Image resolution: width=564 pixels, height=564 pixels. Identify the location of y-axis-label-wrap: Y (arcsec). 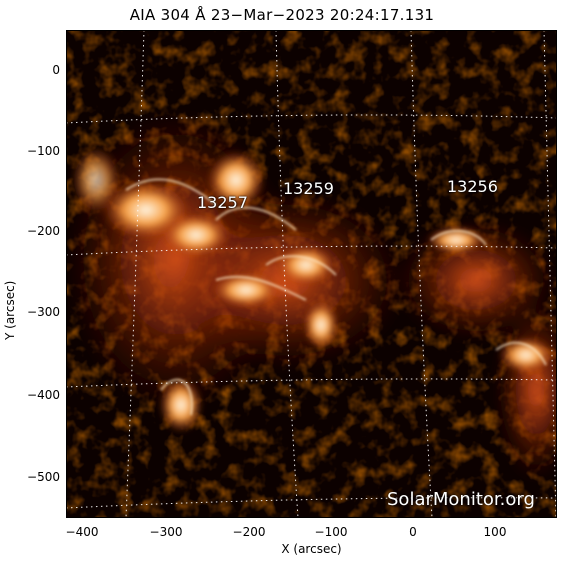
(10, 370).